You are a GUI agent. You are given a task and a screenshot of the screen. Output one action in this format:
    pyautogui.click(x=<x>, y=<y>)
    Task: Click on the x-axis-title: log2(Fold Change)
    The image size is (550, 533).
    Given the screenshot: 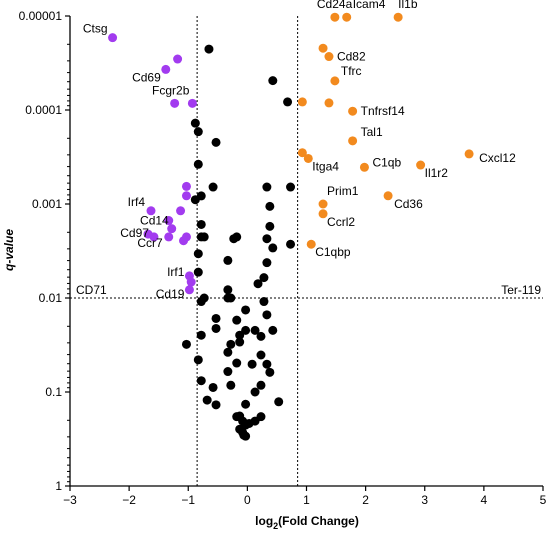 What is the action you would take?
    pyautogui.click(x=307, y=522)
    